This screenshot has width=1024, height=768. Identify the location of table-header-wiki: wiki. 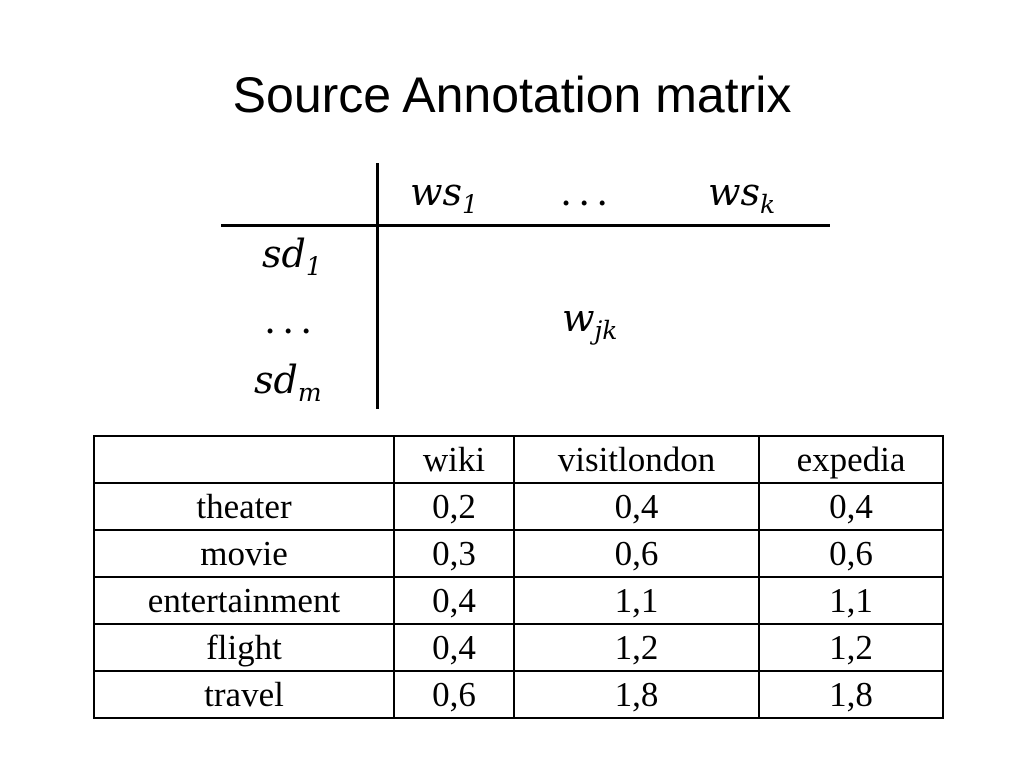
(454, 459).